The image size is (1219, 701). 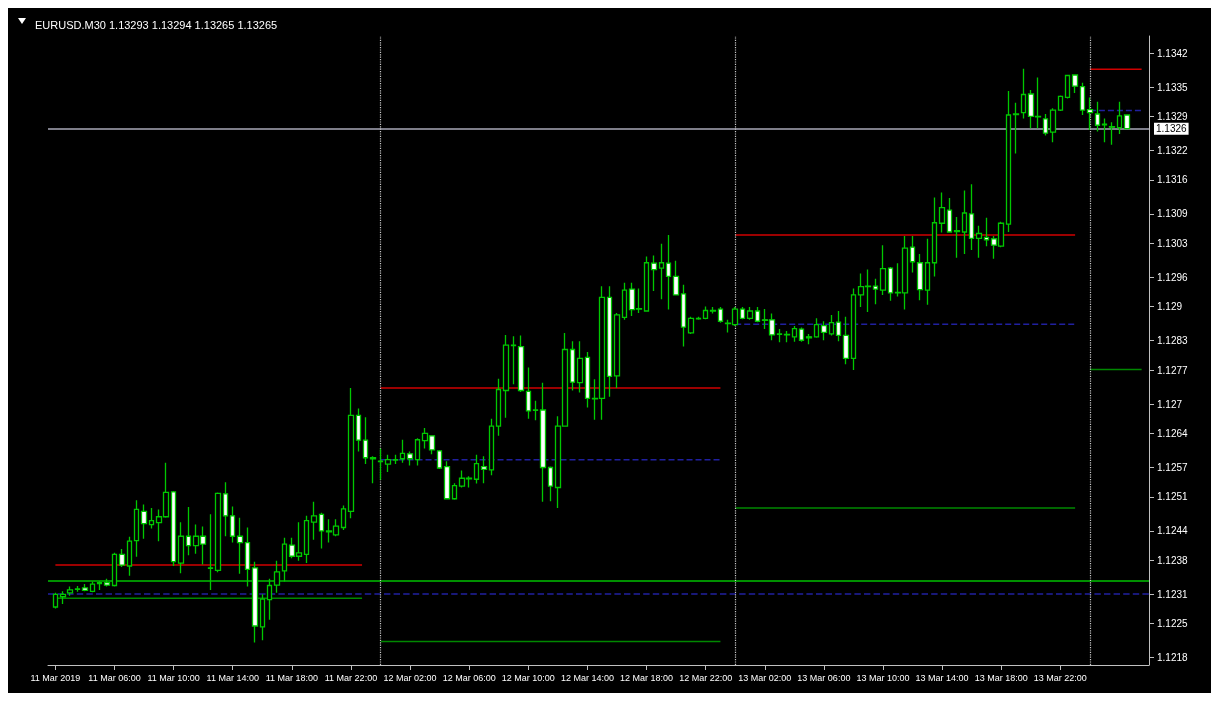 I want to click on y-tick-label: 1.1251, so click(x=1173, y=497).